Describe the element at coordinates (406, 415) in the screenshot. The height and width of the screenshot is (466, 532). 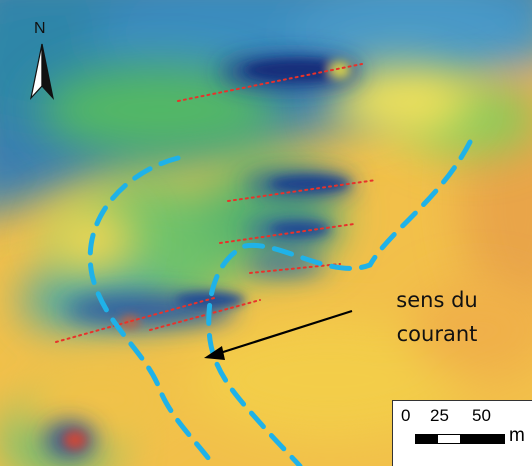
I see `scale-tick-0: 0` at that location.